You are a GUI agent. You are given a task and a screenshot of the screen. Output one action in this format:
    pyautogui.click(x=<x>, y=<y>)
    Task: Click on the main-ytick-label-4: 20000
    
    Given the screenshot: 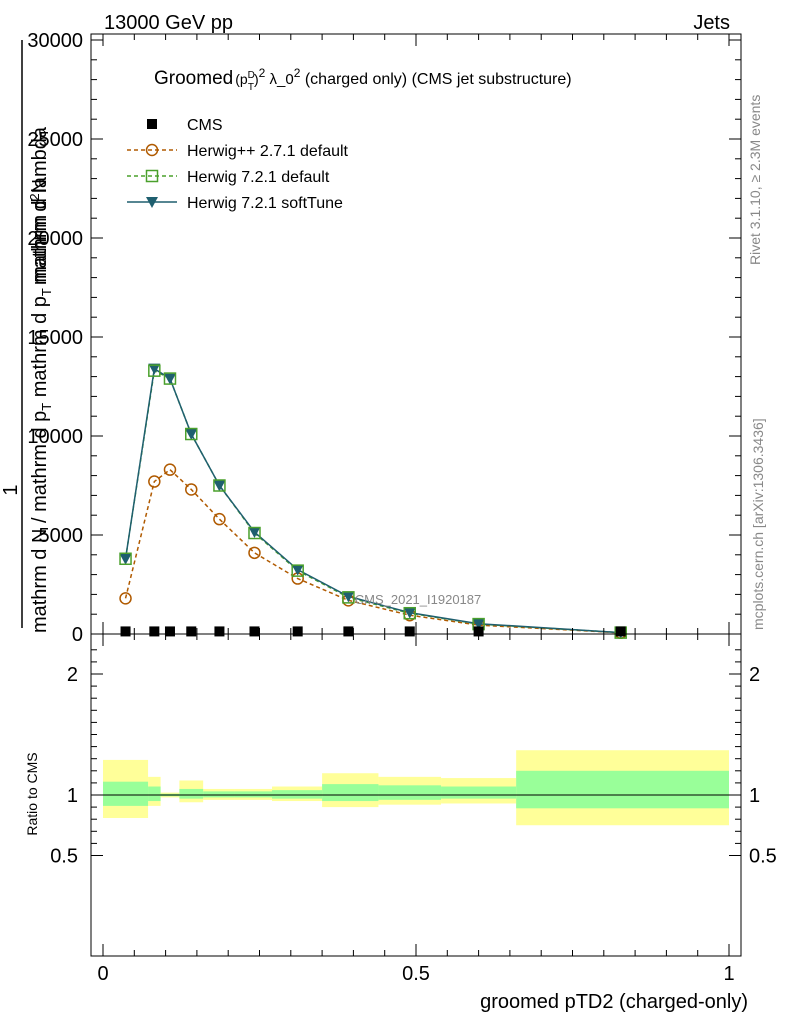 What is the action you would take?
    pyautogui.click(x=55, y=239)
    